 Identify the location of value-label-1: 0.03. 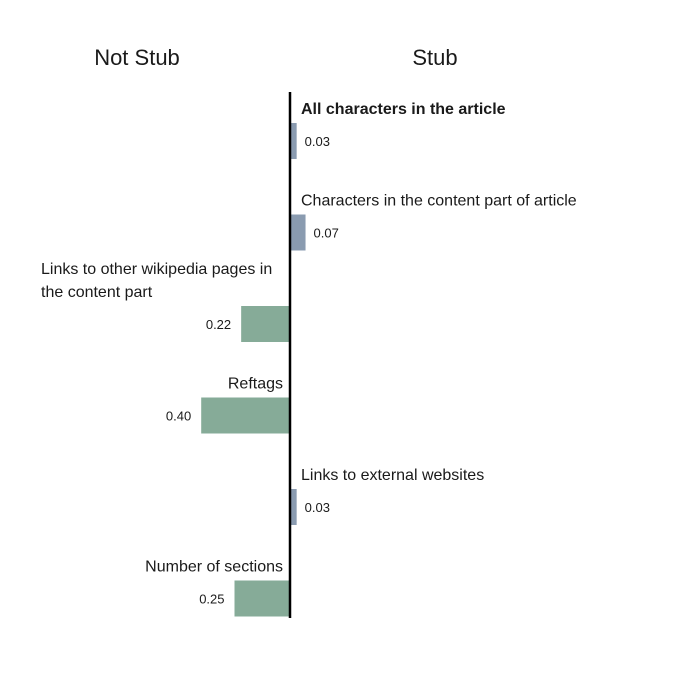
(317, 141).